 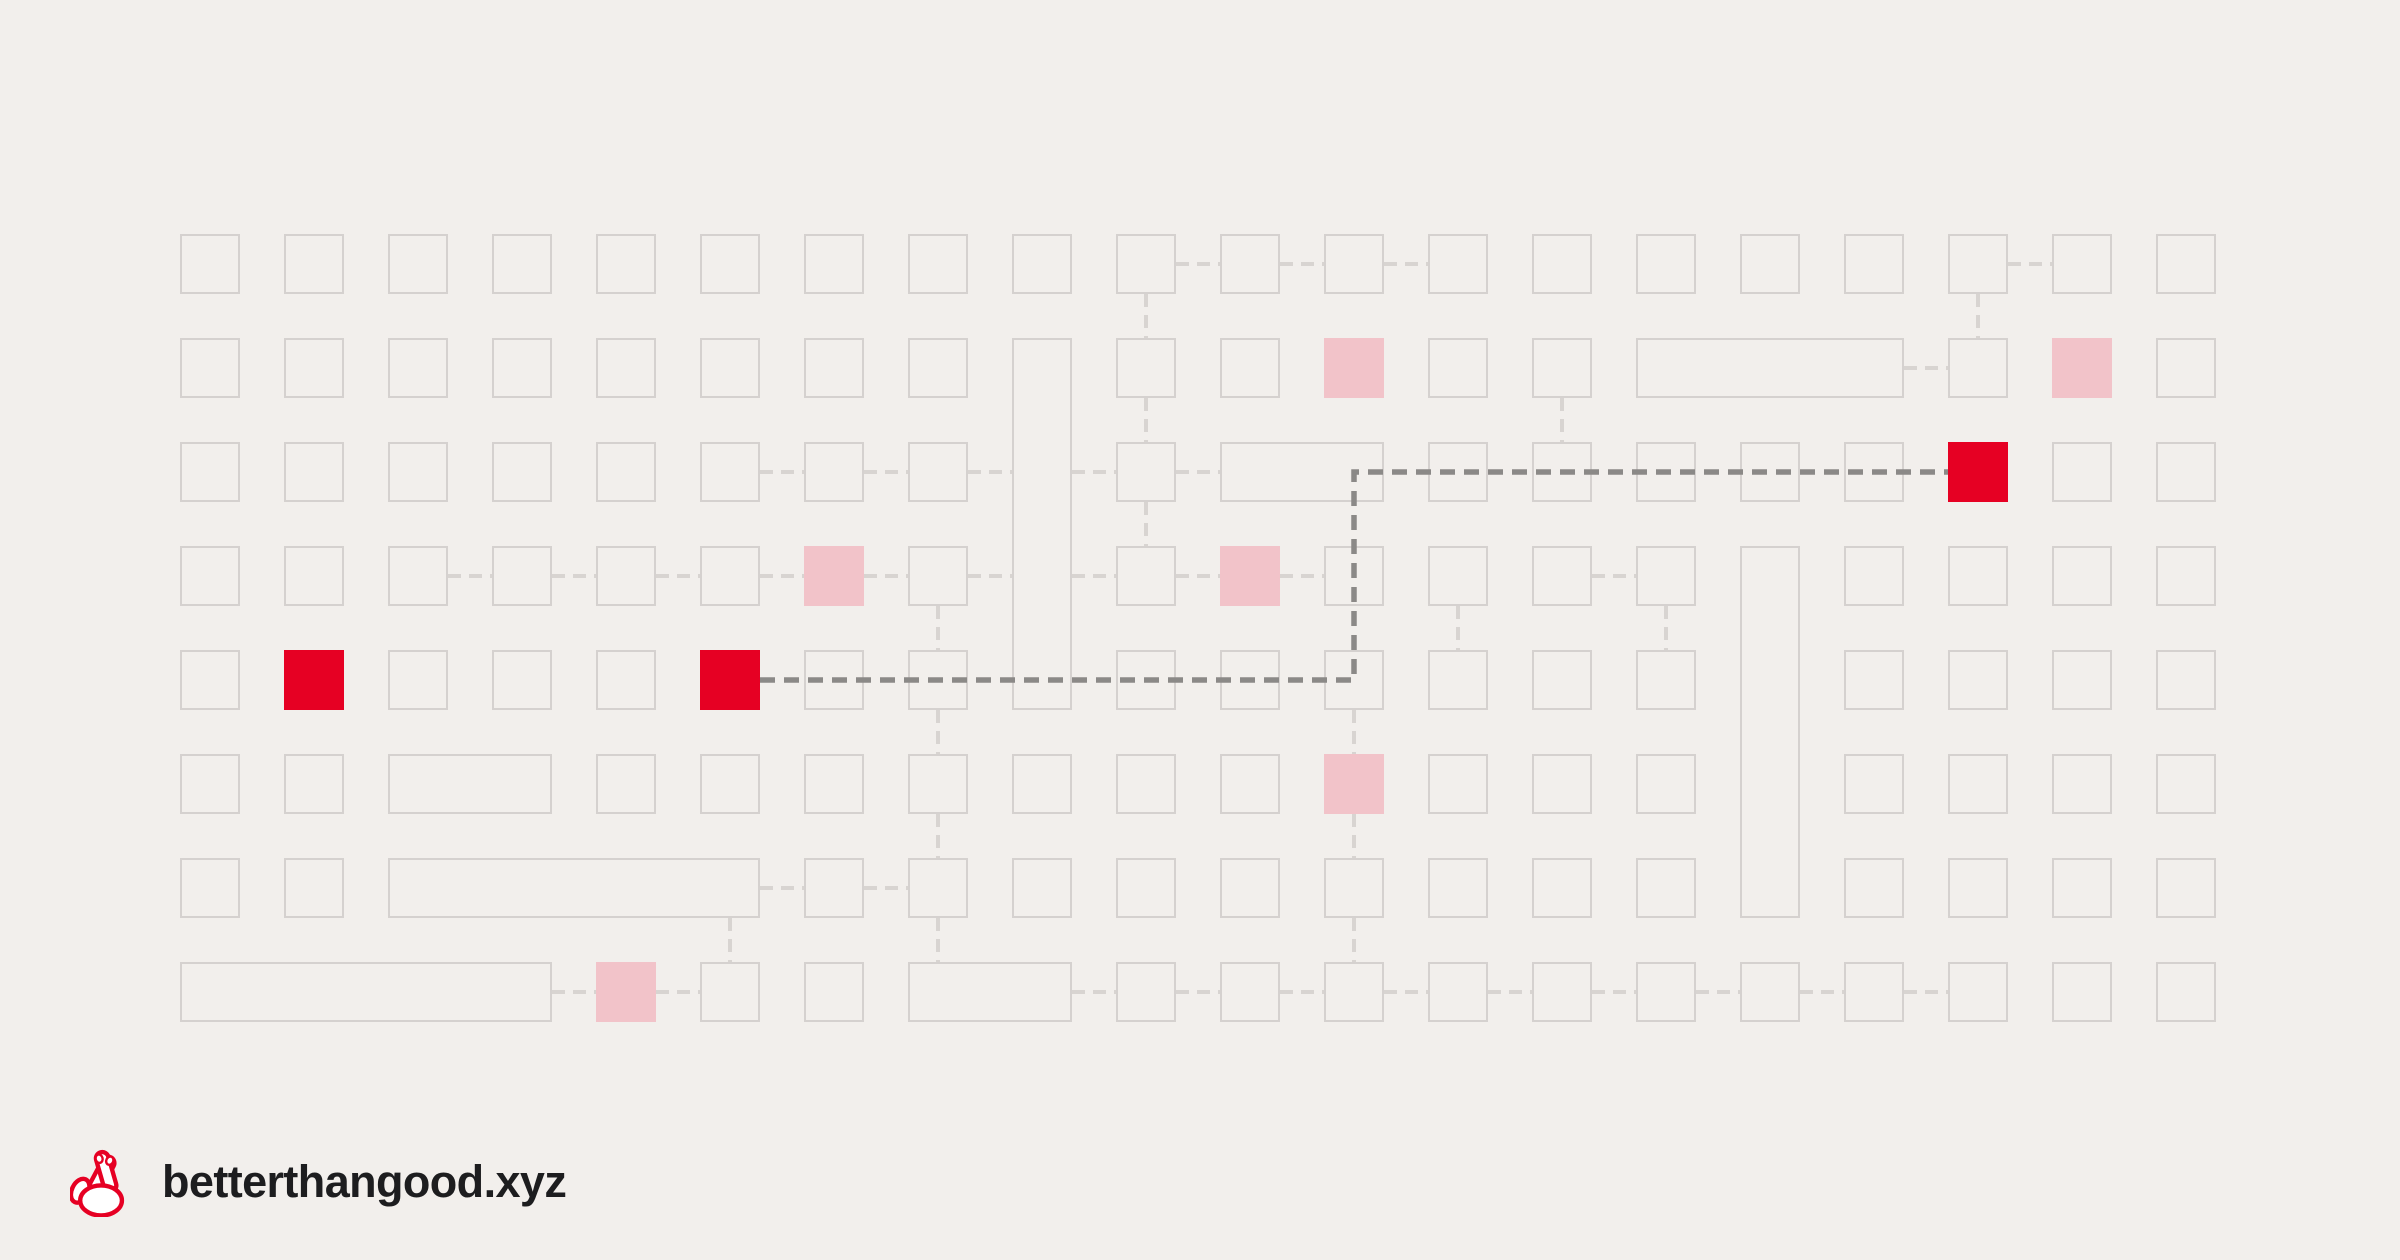 I want to click on brand-logo: betterthangood.xyz, so click(x=318, y=1182).